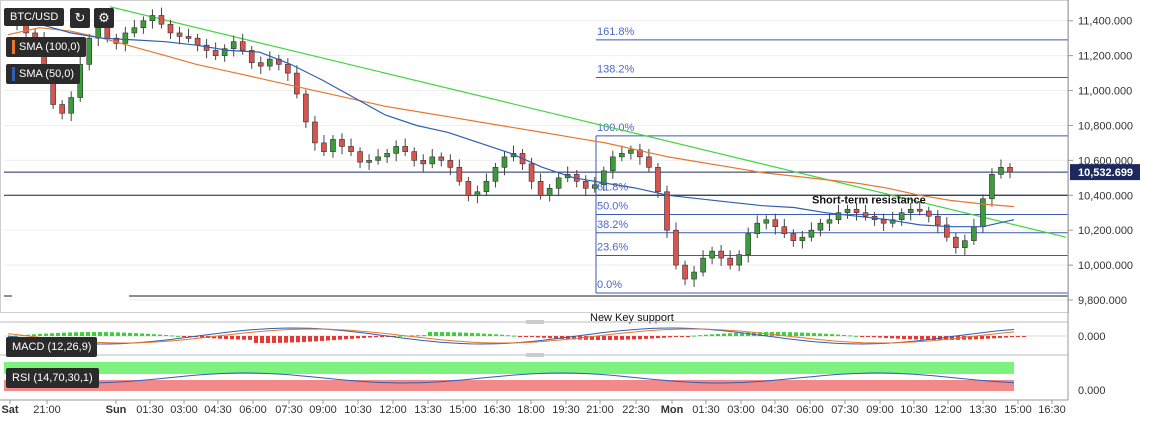 The height and width of the screenshot is (428, 1156). Describe the element at coordinates (632, 318) in the screenshot. I see `new-key-support-label: New Key support` at that location.